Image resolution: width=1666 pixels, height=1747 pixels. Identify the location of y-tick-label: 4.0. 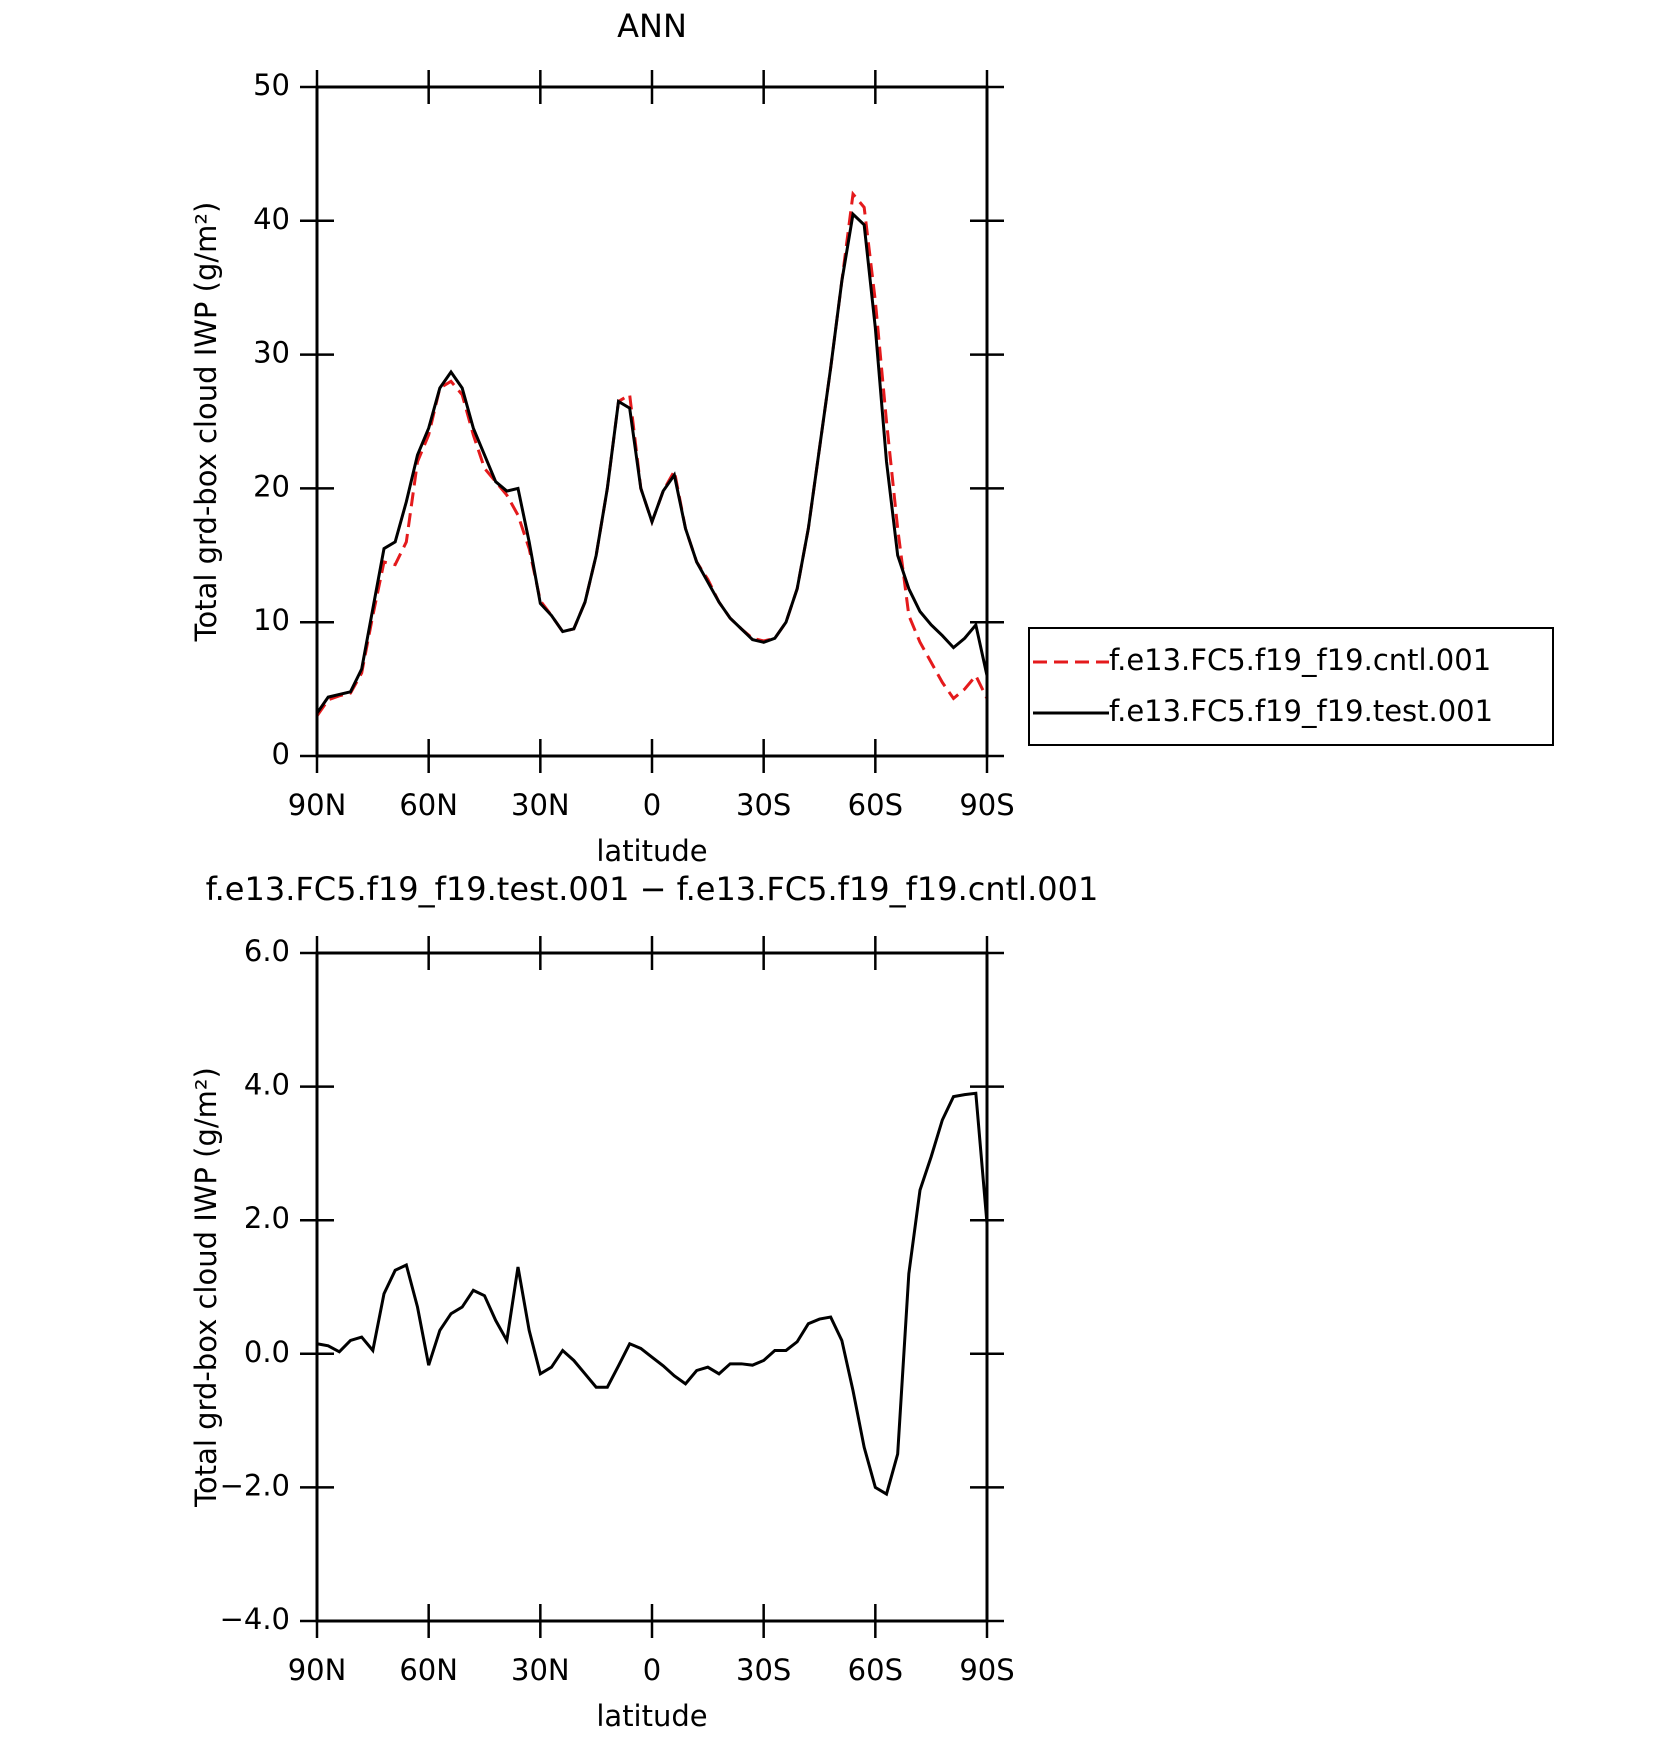
(267, 1085).